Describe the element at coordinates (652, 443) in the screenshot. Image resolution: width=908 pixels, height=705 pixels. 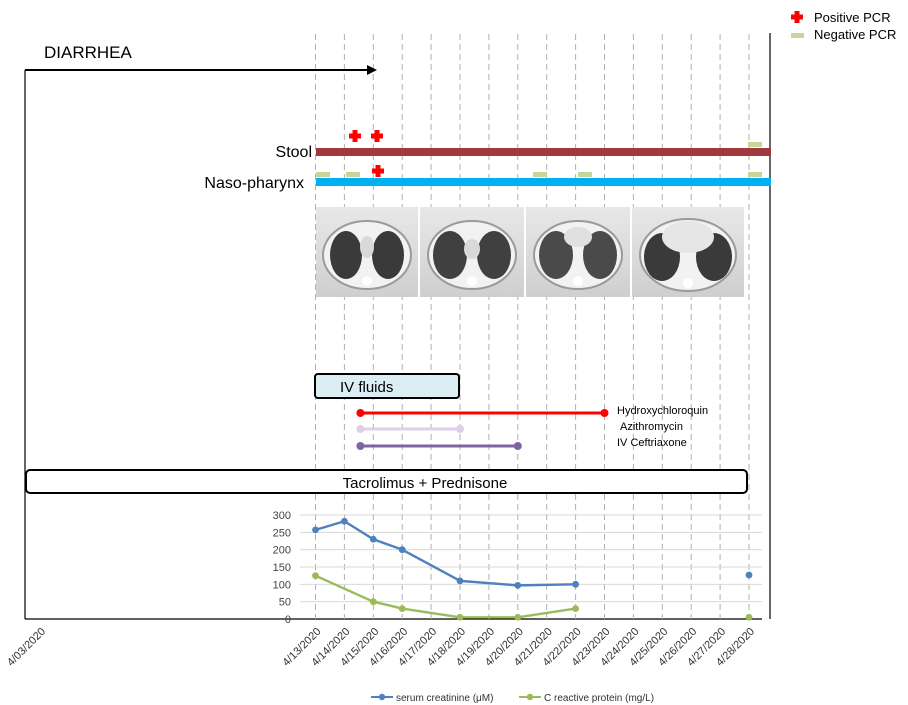
I see `drug-label-ceftriaxone: IV Ceftriaxone` at that location.